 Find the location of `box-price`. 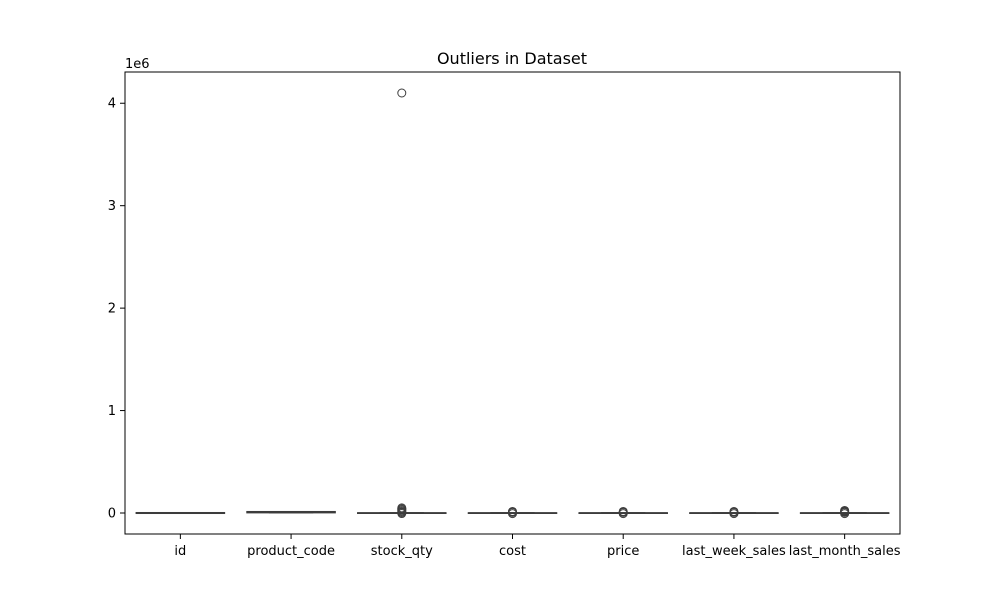

box-price is located at coordinates (623, 512).